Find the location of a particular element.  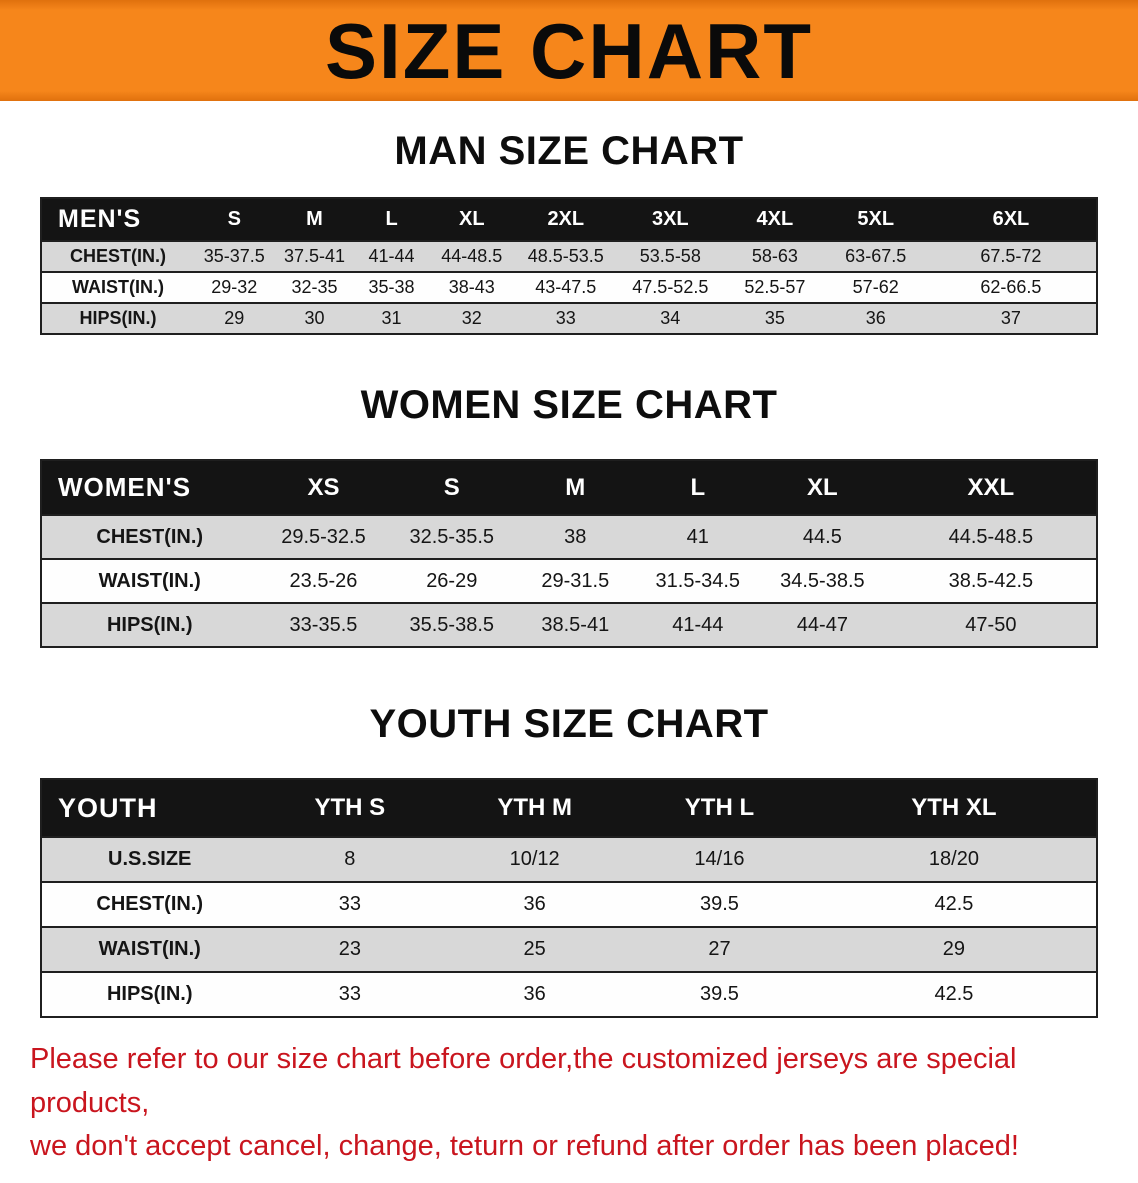

size-value-cell: 67.5-72 is located at coordinates (1011, 256).